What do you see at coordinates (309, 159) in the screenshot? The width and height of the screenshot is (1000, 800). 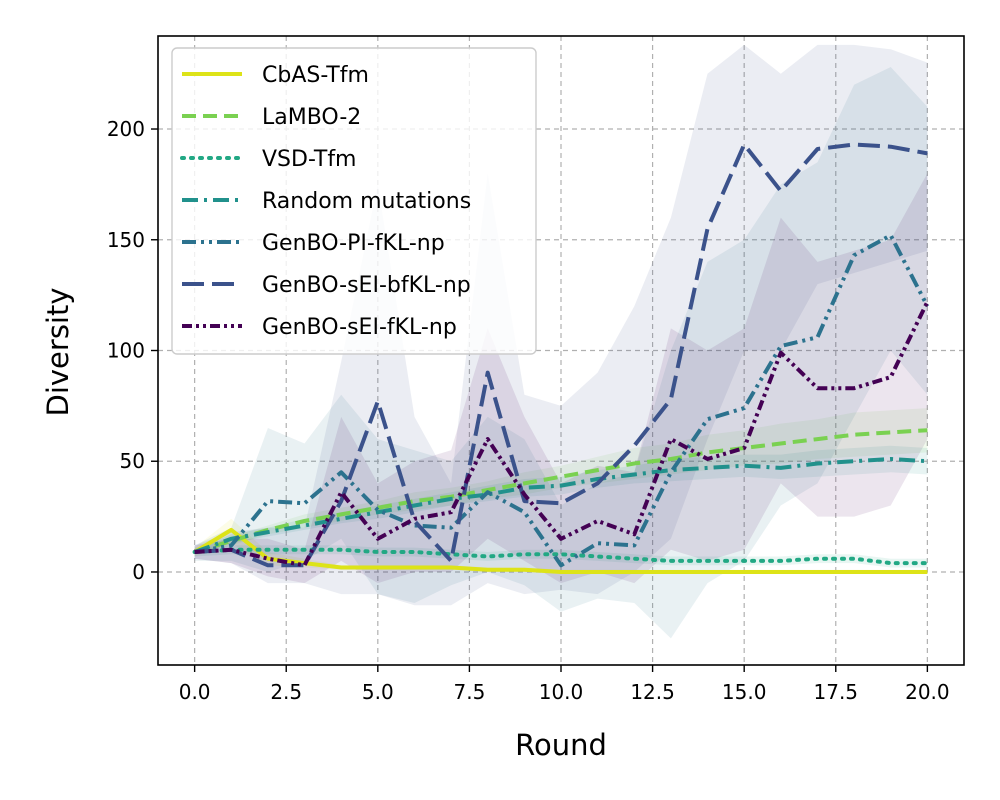 I see `legend-label-vsd-tfm: VSD-Tfm` at bounding box center [309, 159].